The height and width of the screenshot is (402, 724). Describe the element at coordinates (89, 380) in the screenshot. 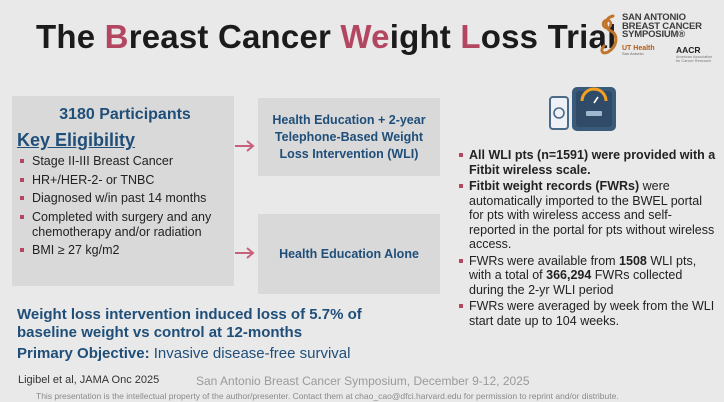

I see `citation: Ligibel et al, JAMA Onc 2025` at that location.